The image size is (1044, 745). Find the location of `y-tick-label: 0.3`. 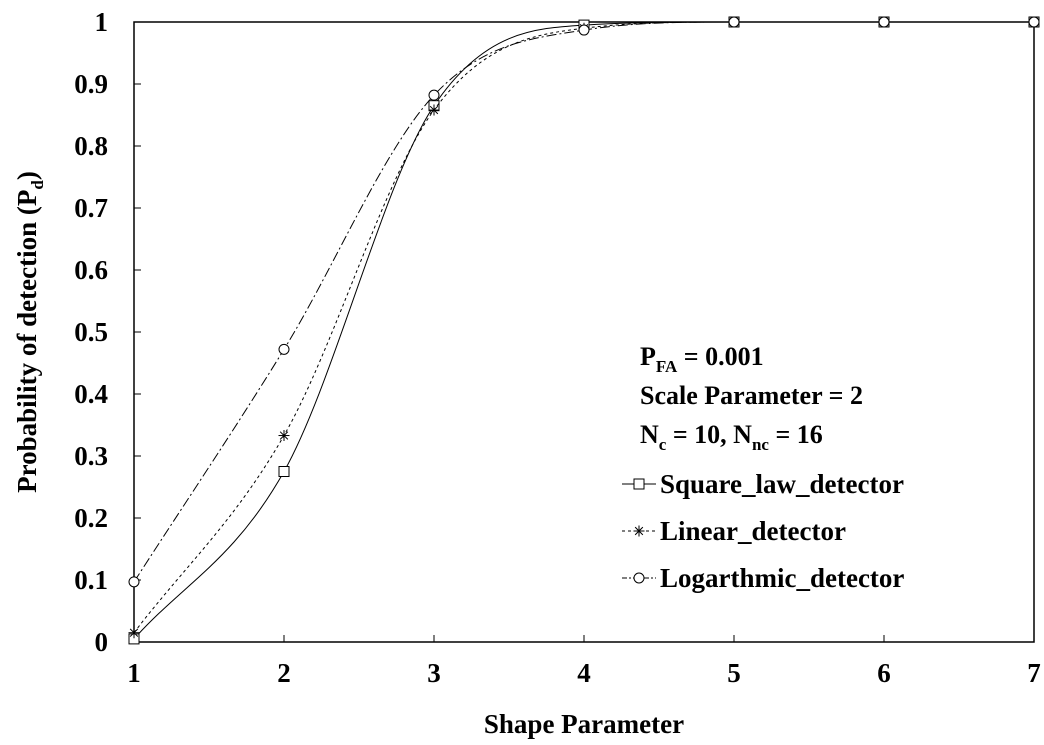

y-tick-label: 0.3 is located at coordinates (91, 456).